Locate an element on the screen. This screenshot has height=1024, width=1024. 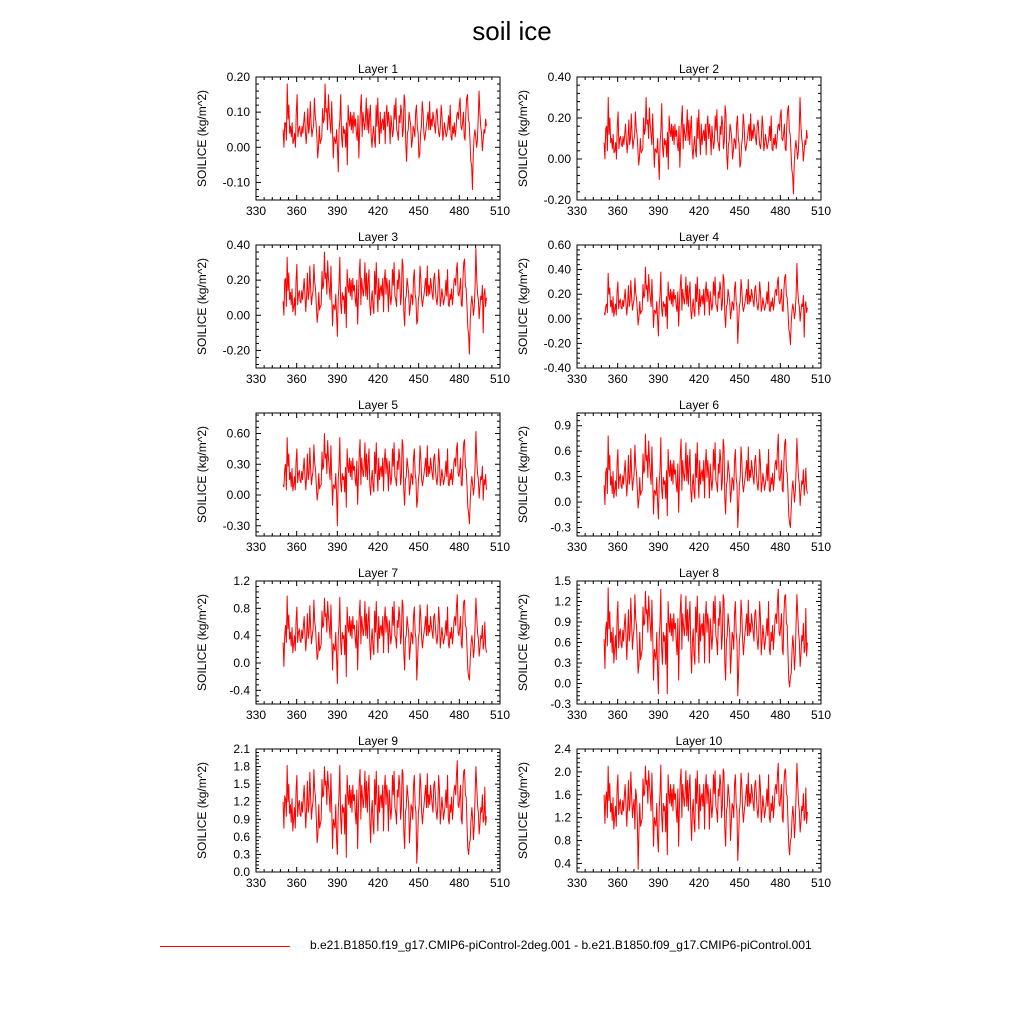
y-tick-label: 0.10 is located at coordinates (239, 112).